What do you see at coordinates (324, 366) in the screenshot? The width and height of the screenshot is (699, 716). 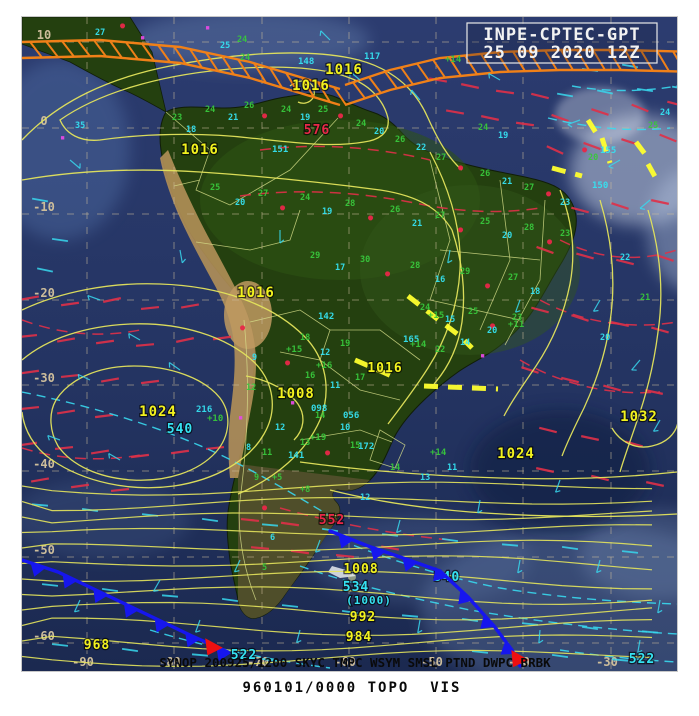 I see `station-plot-value: +16` at bounding box center [324, 366].